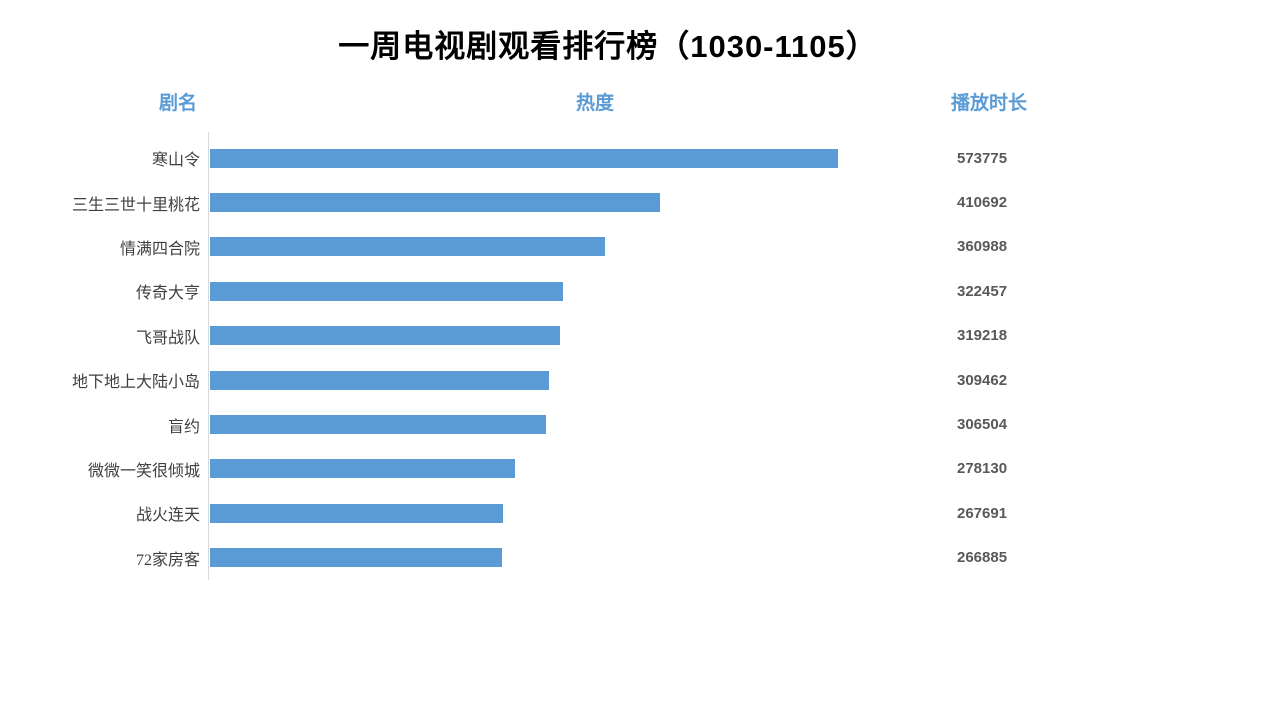  I want to click on category-label: 战火连天, so click(167, 516).